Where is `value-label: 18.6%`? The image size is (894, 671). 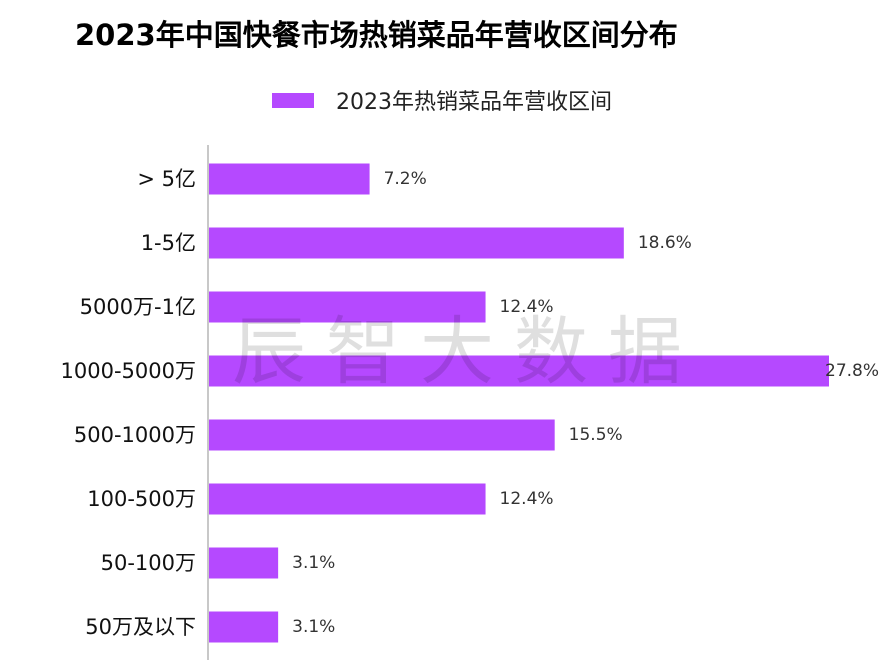 value-label: 18.6% is located at coordinates (665, 243).